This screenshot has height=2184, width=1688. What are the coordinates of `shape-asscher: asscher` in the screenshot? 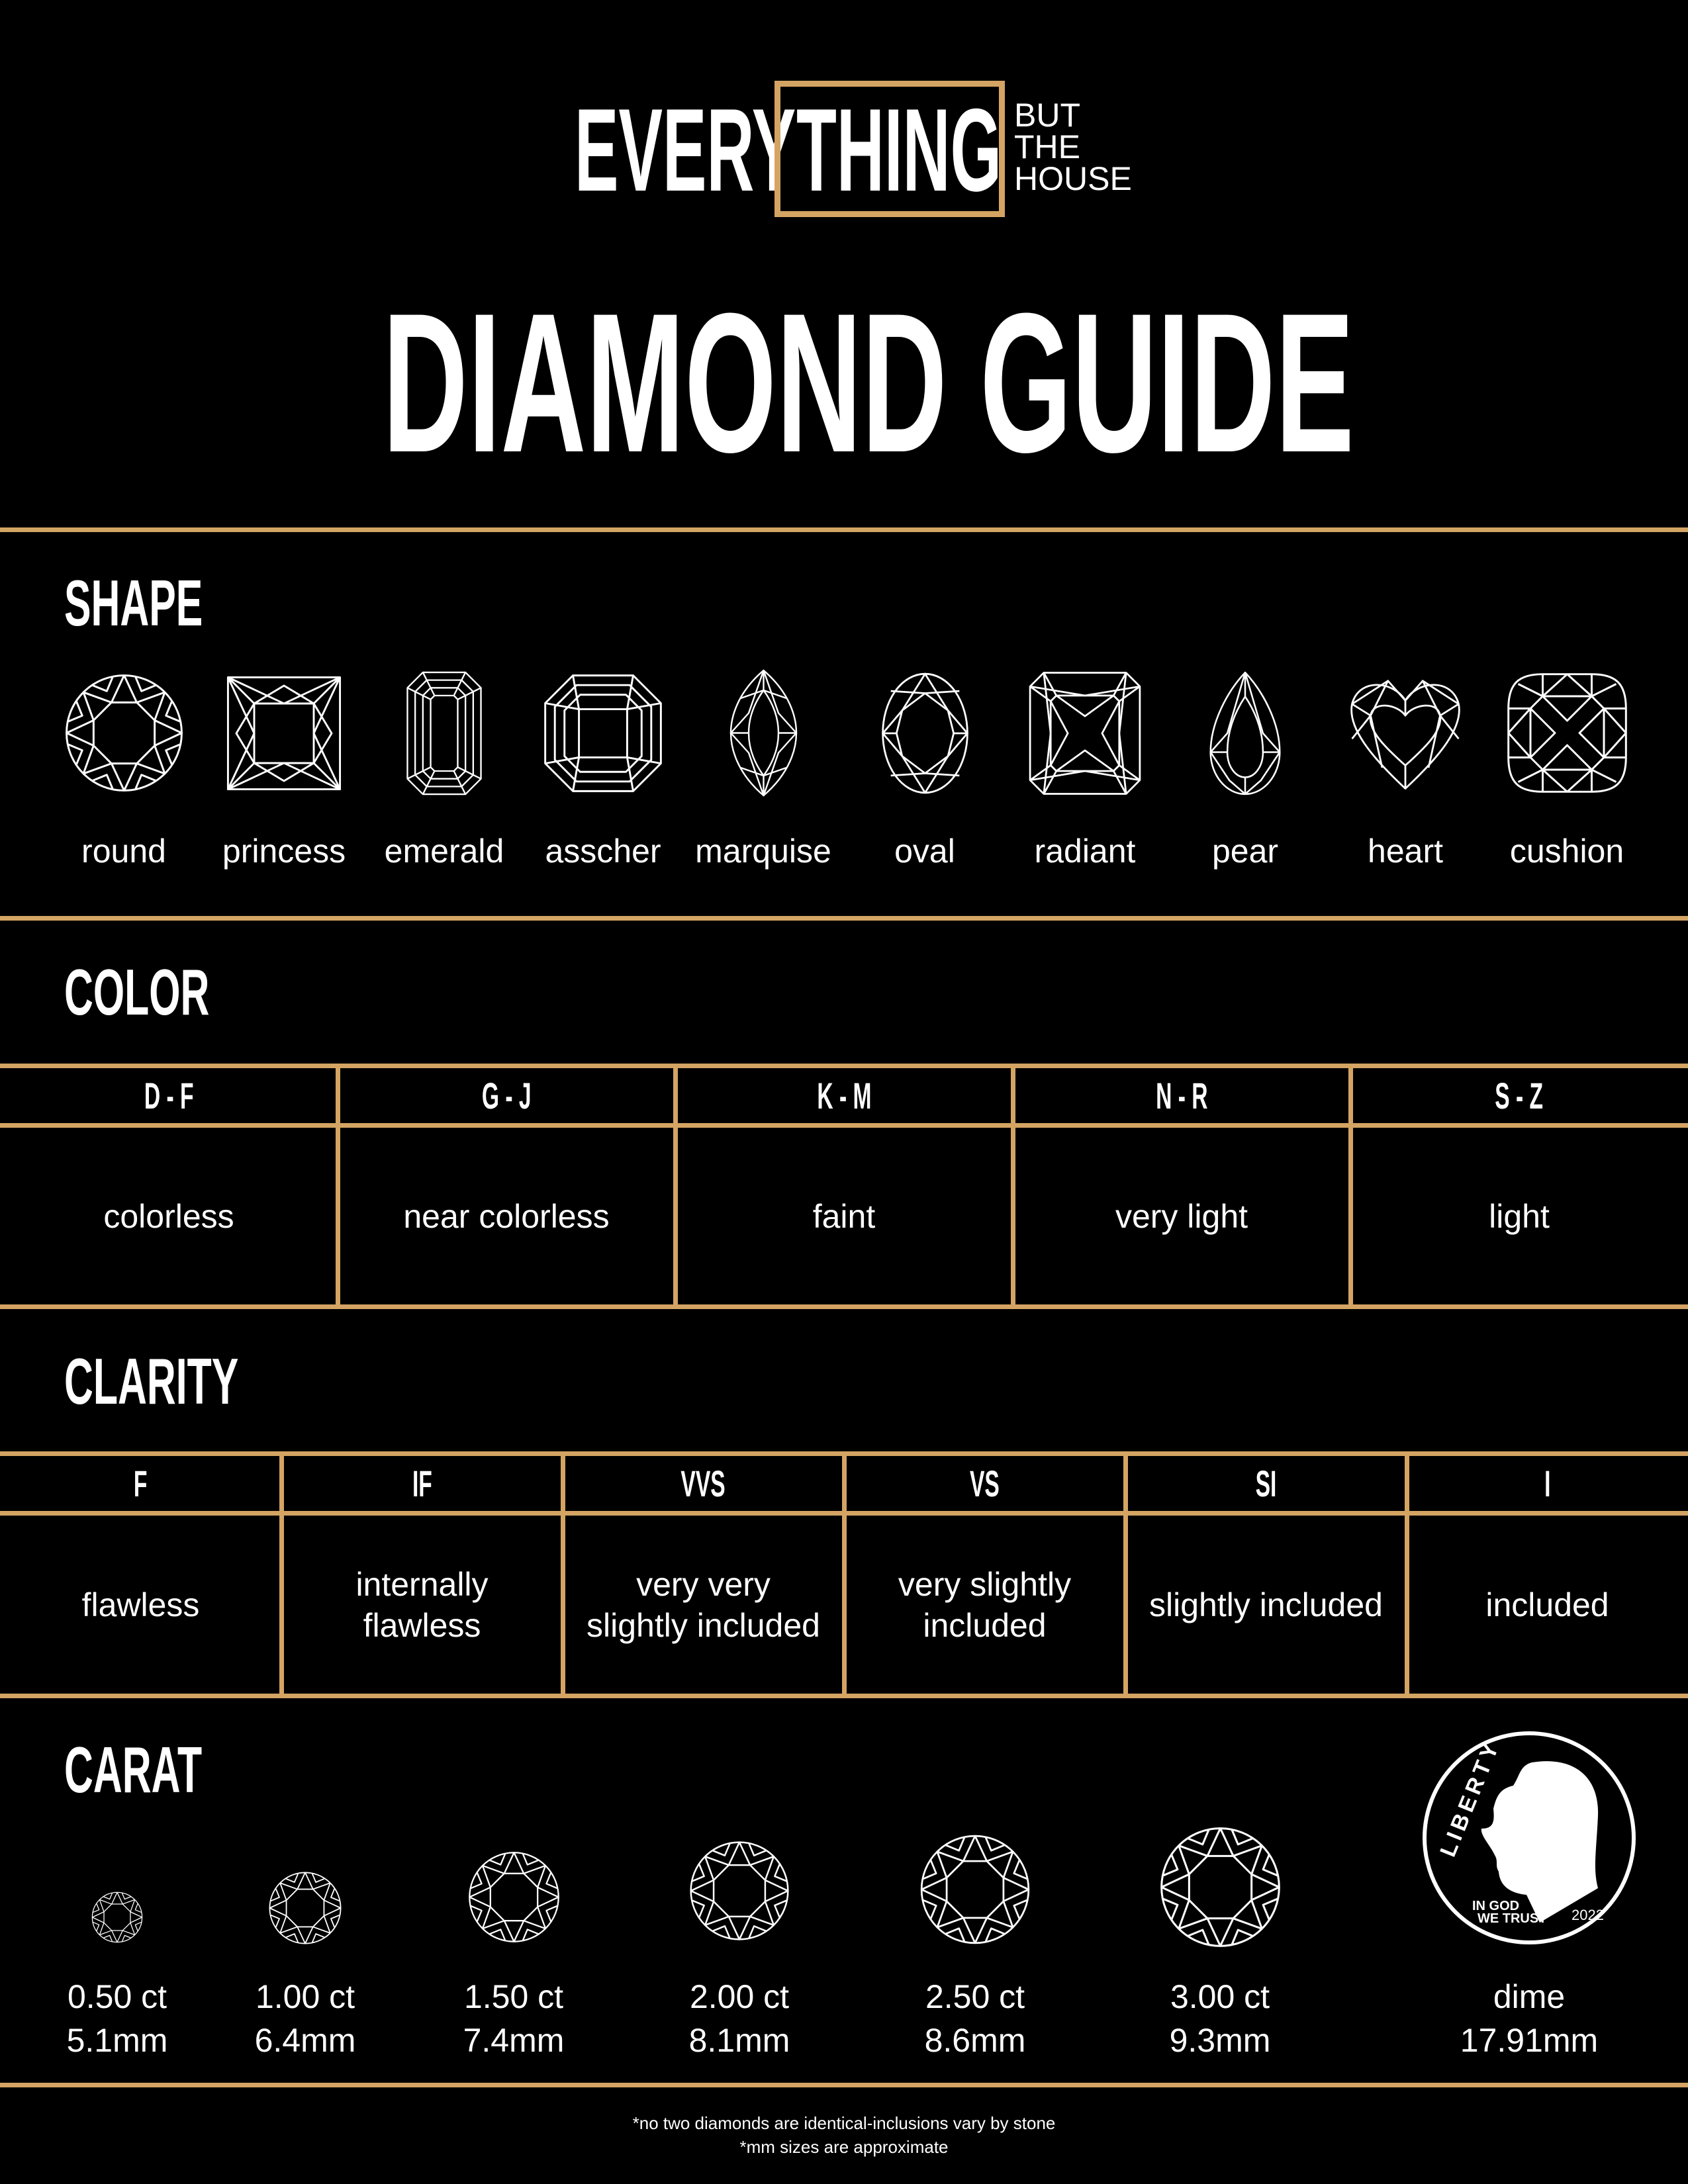 It's located at (603, 769).